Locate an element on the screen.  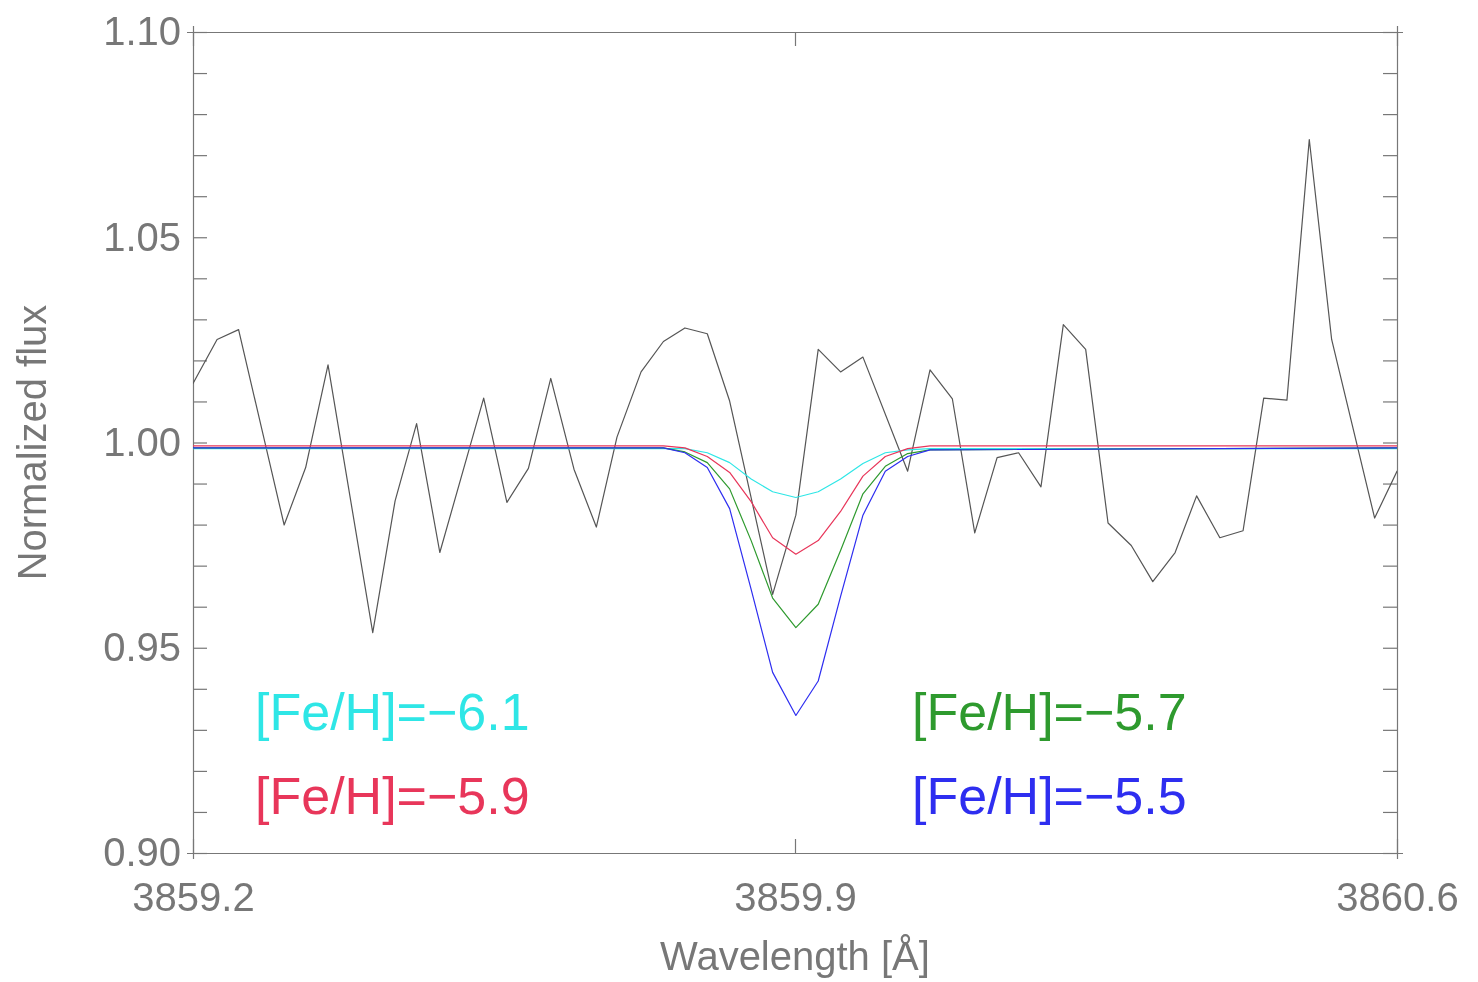
x-tick-label: 3859.2 is located at coordinates (193, 897).